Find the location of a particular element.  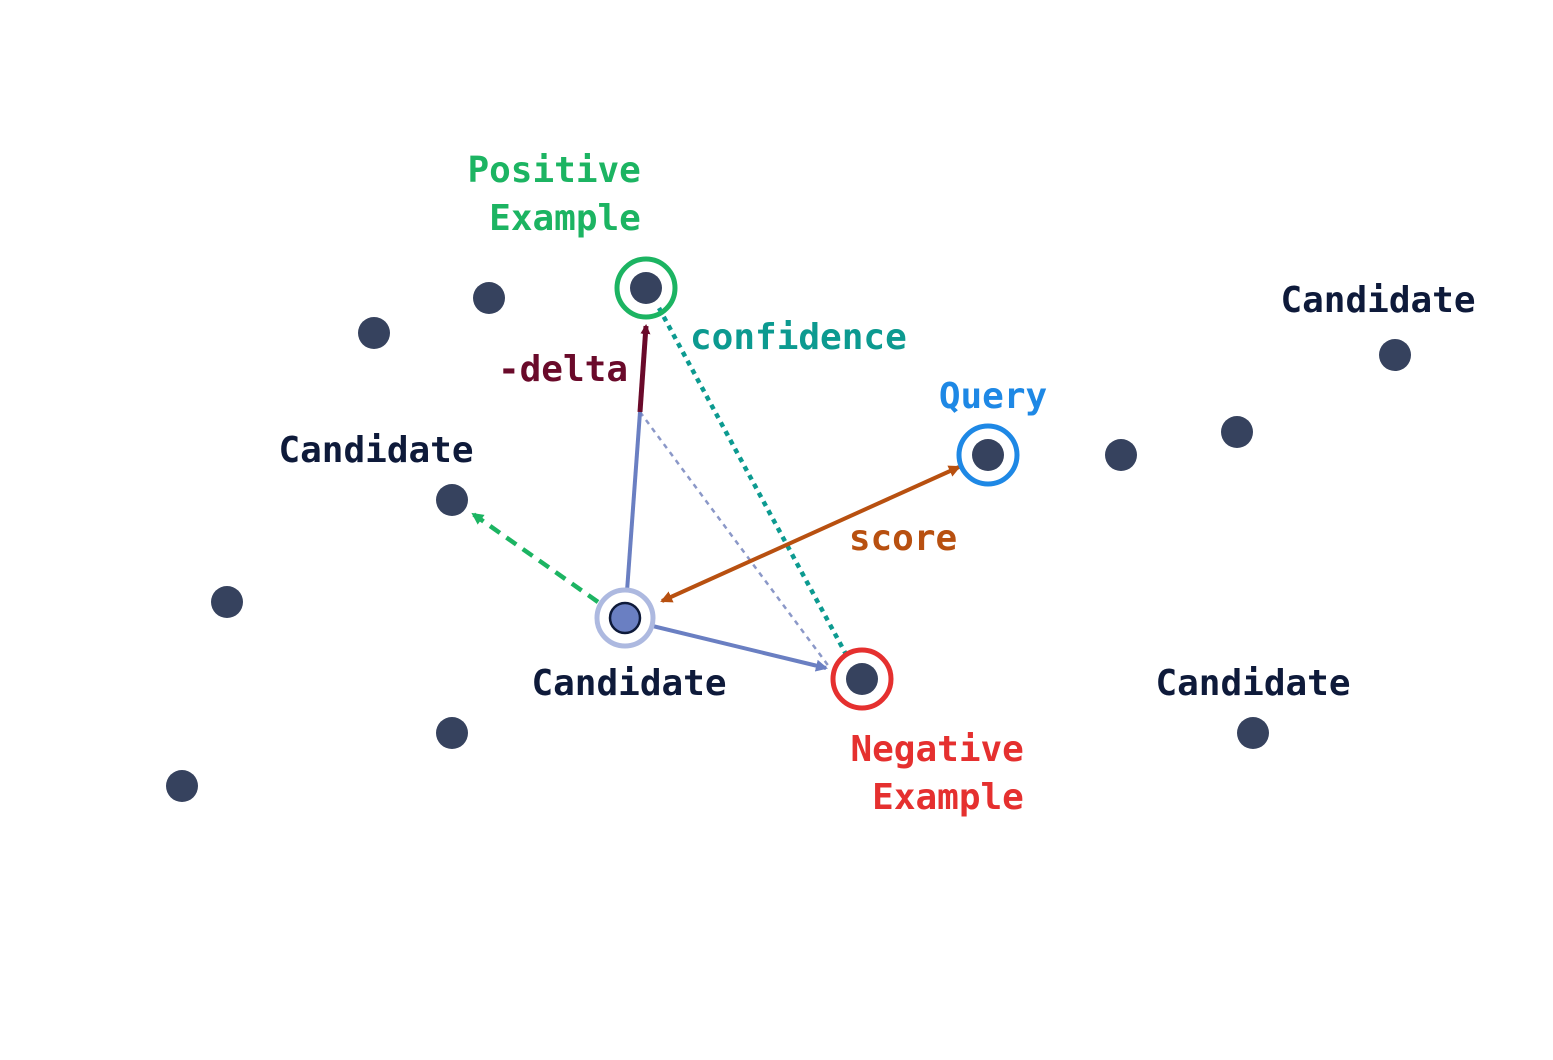

score-label: score is located at coordinates (903, 538).